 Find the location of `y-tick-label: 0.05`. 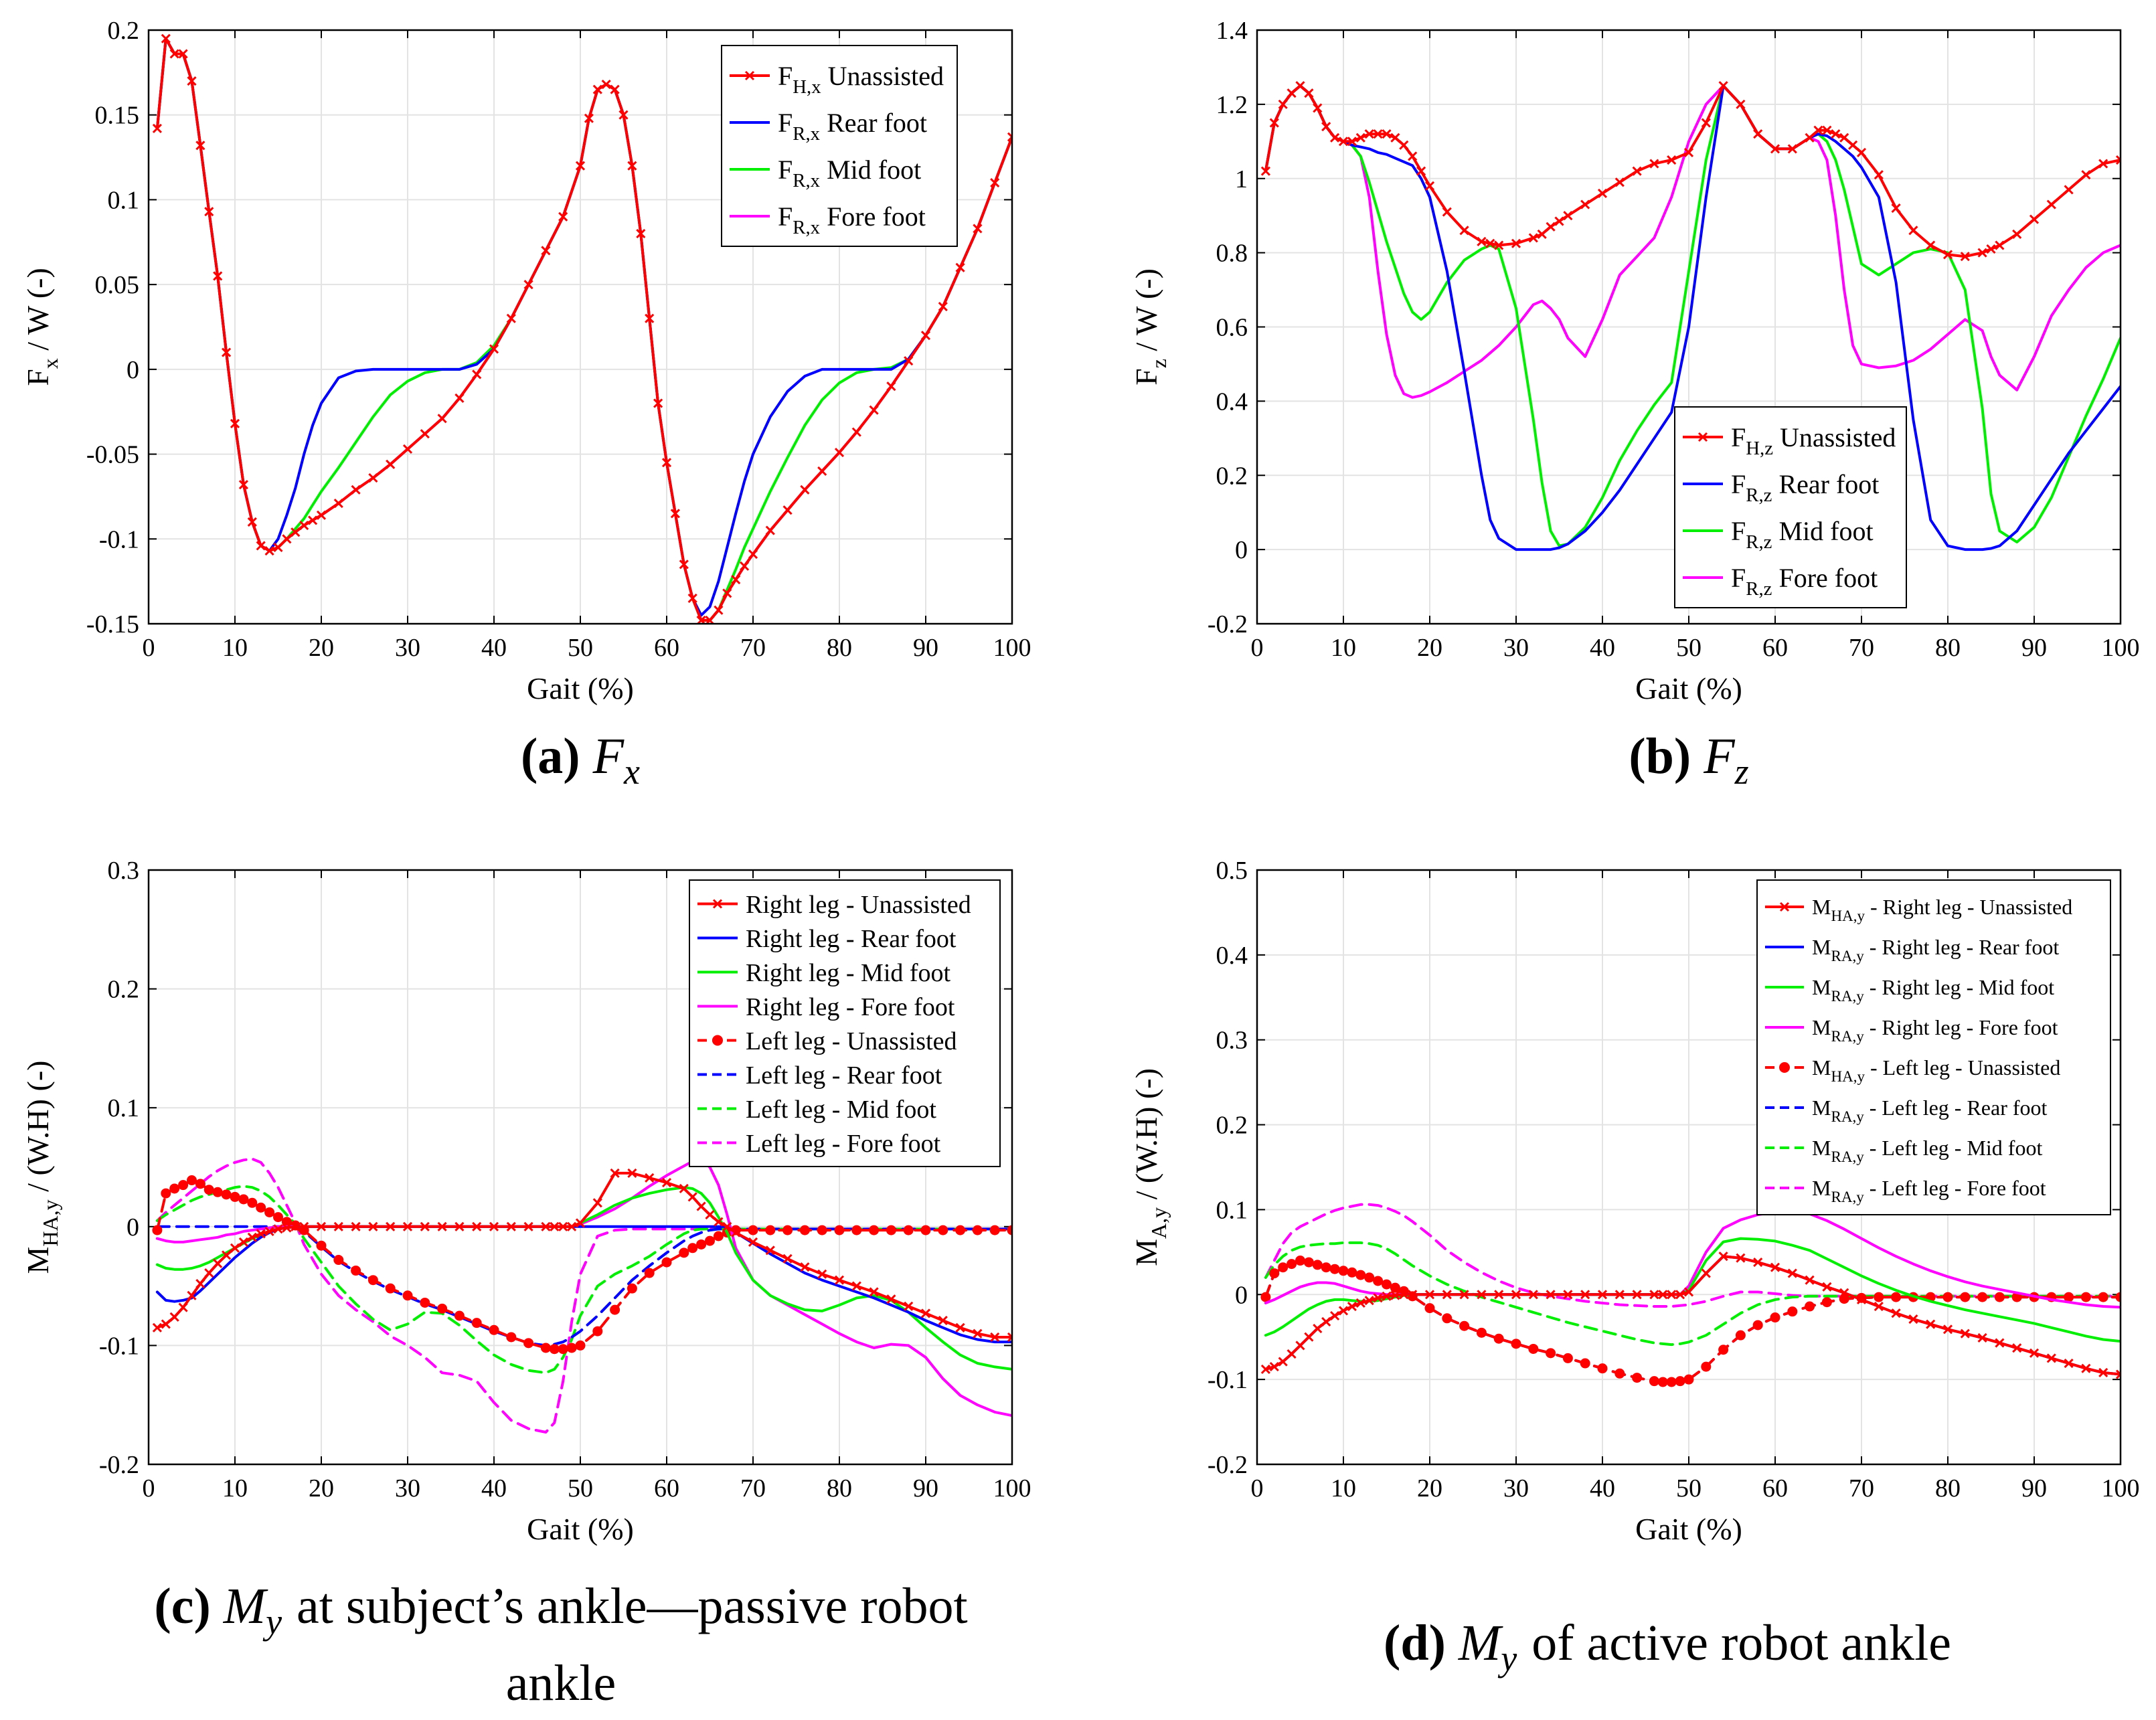

y-tick-label: 0.05 is located at coordinates (117, 285).